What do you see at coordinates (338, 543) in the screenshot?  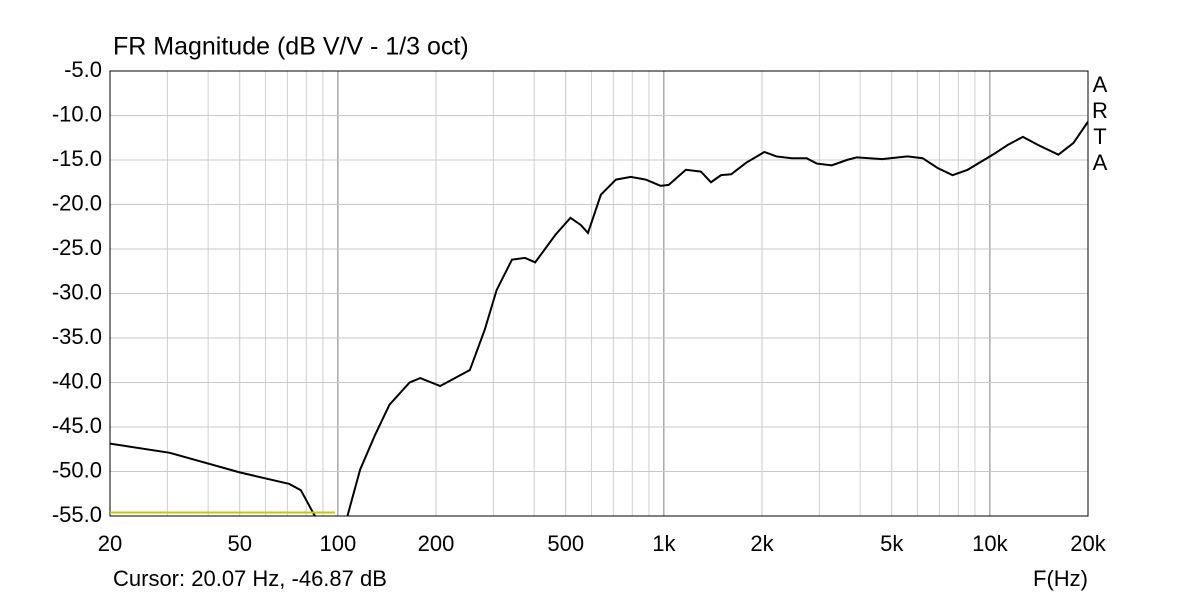 I see `x-tick-label: 100` at bounding box center [338, 543].